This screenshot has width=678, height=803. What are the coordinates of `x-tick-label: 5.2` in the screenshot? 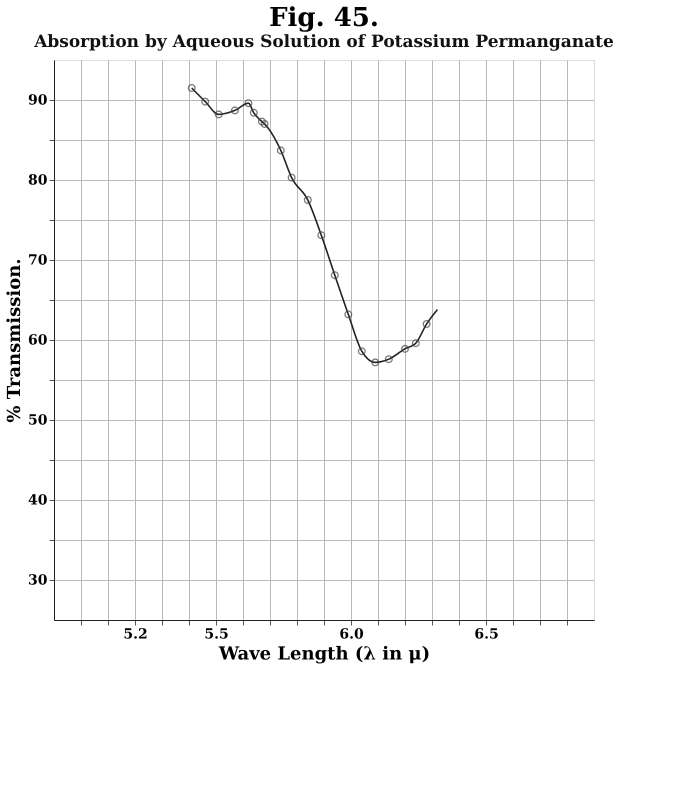 It's located at (135, 634).